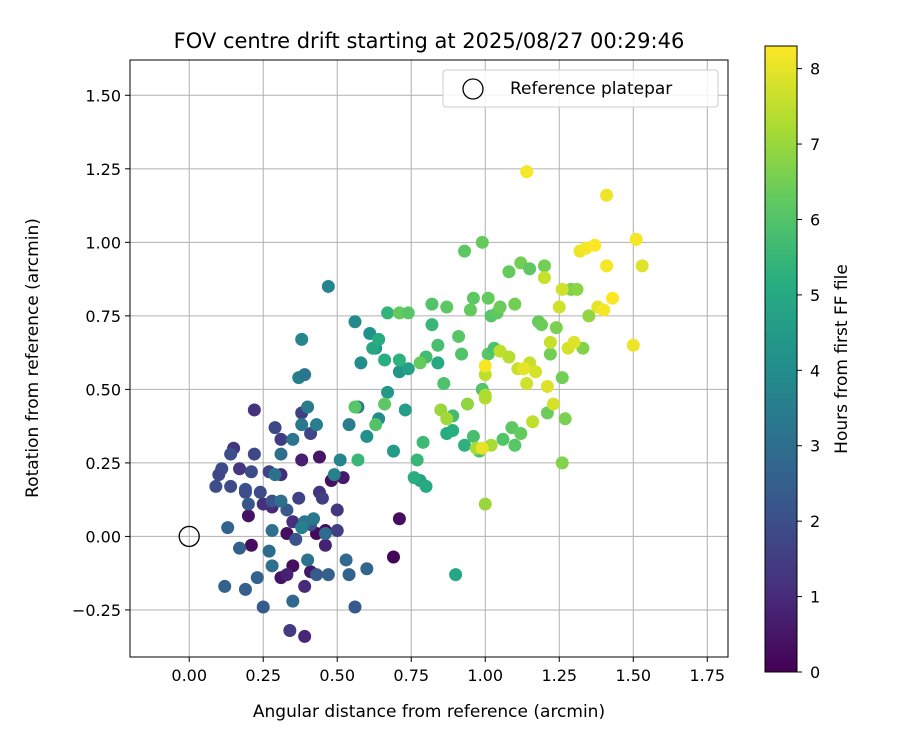  What do you see at coordinates (591, 89) in the screenshot?
I see `legend-label: Reference platepar` at bounding box center [591, 89].